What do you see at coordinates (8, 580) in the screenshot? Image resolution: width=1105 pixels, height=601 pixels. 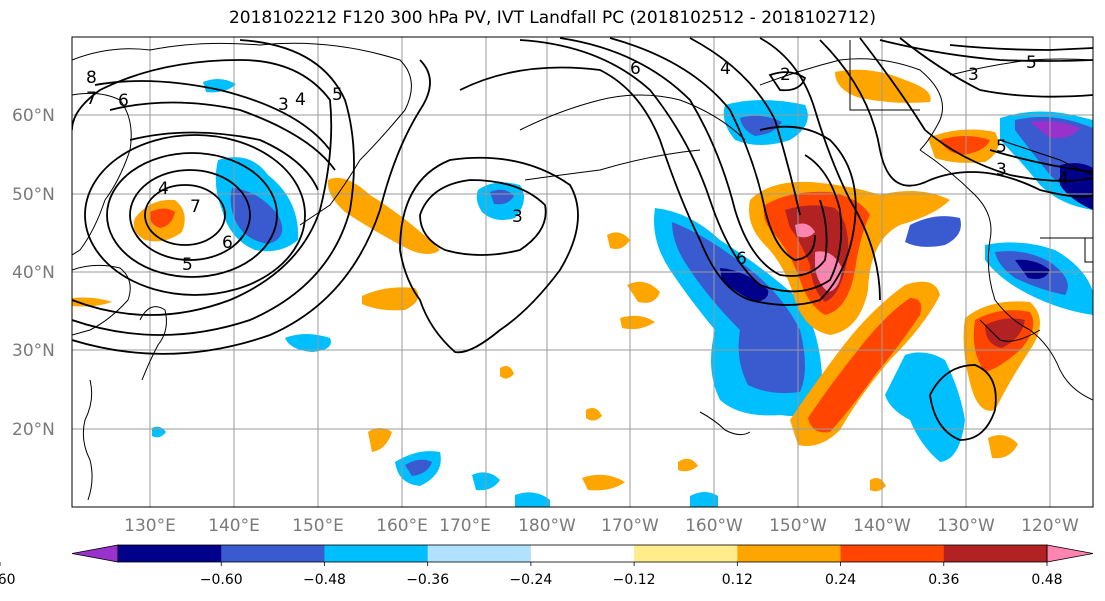 I see `colorbar-tick-label: 0.60` at bounding box center [8, 580].